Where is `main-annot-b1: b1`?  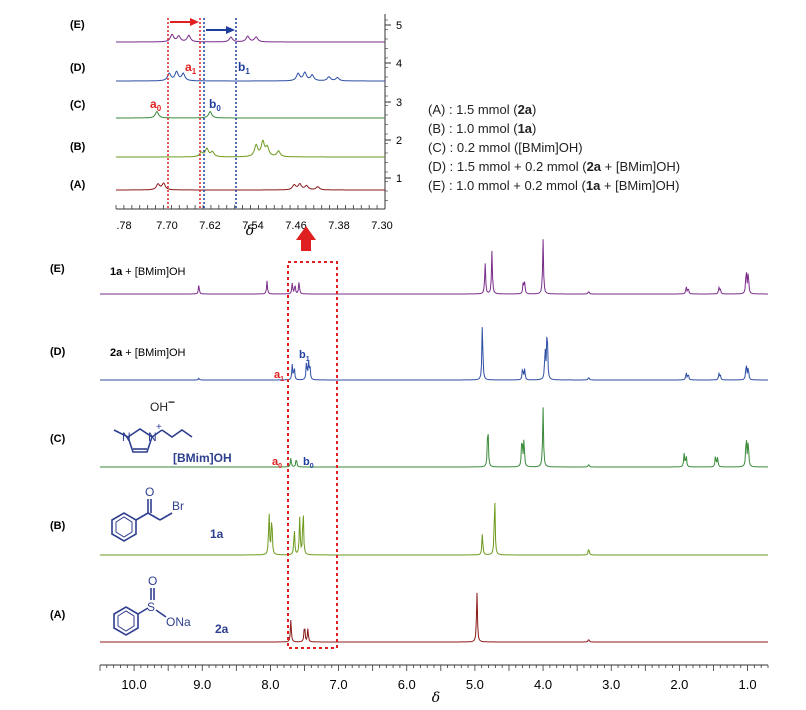
main-annot-b1: b1 is located at coordinates (304, 356).